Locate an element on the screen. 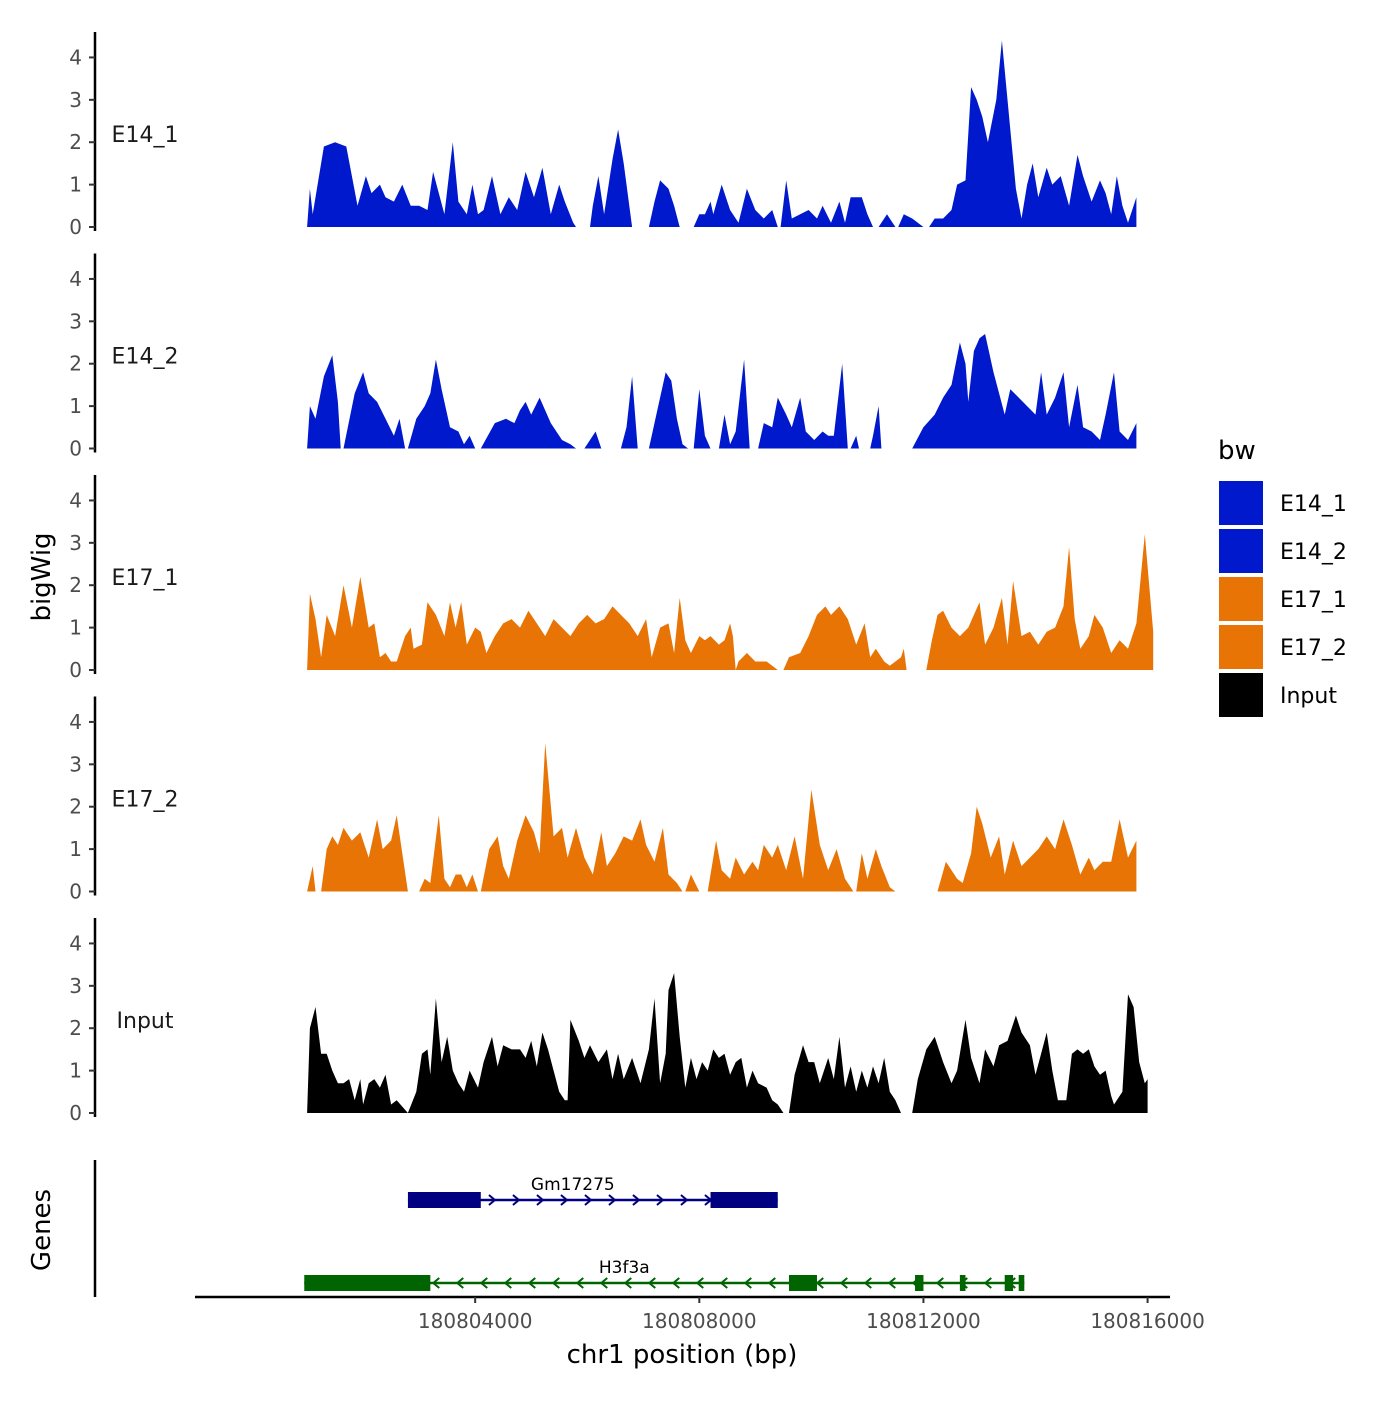 The image size is (1400, 1404). legend-label-E17_1: E17_1 is located at coordinates (1313, 600).